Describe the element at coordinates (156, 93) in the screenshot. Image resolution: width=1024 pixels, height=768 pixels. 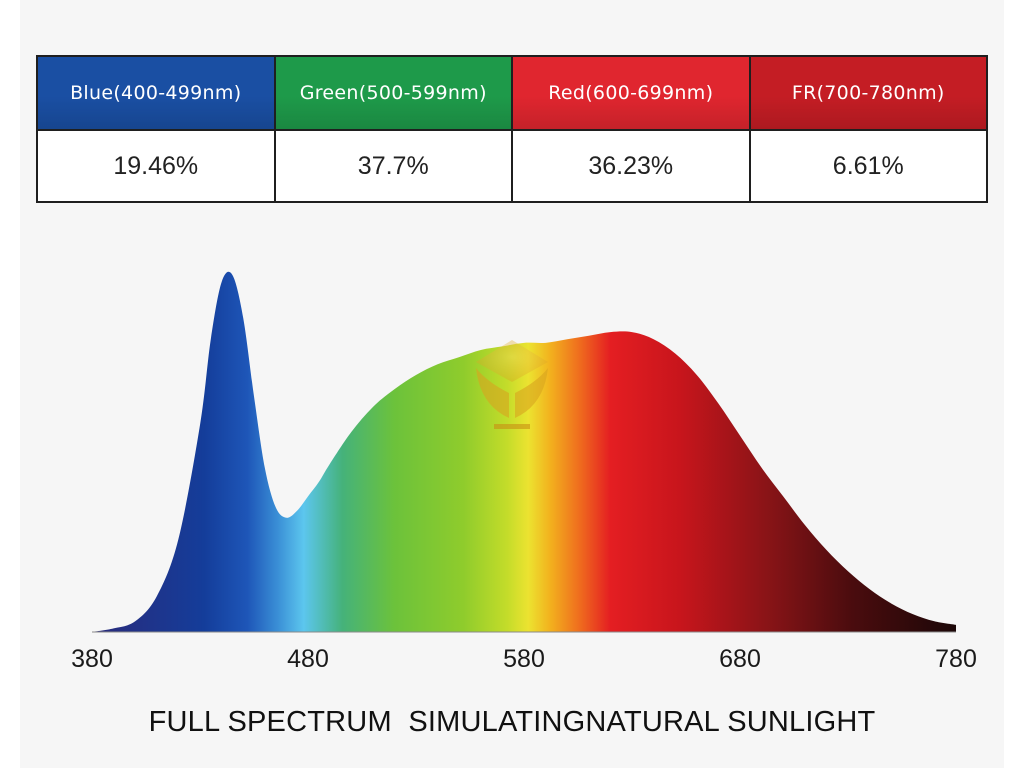
I see `band-header-blue: Blue(400-499nm)` at that location.